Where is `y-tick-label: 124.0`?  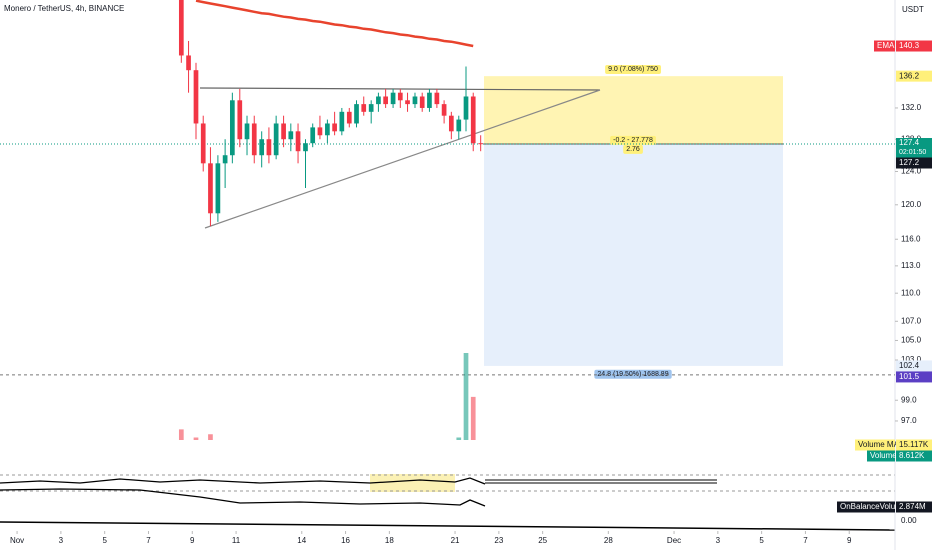 y-tick-label: 124.0 is located at coordinates (911, 171).